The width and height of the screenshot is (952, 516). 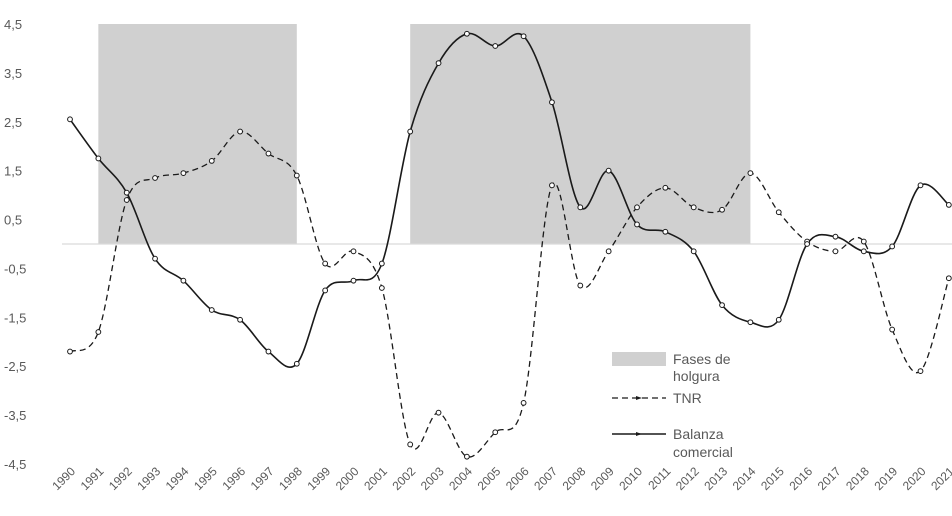 What do you see at coordinates (665, 231) in the screenshot?
I see `point-balanza-comercial-2011` at bounding box center [665, 231].